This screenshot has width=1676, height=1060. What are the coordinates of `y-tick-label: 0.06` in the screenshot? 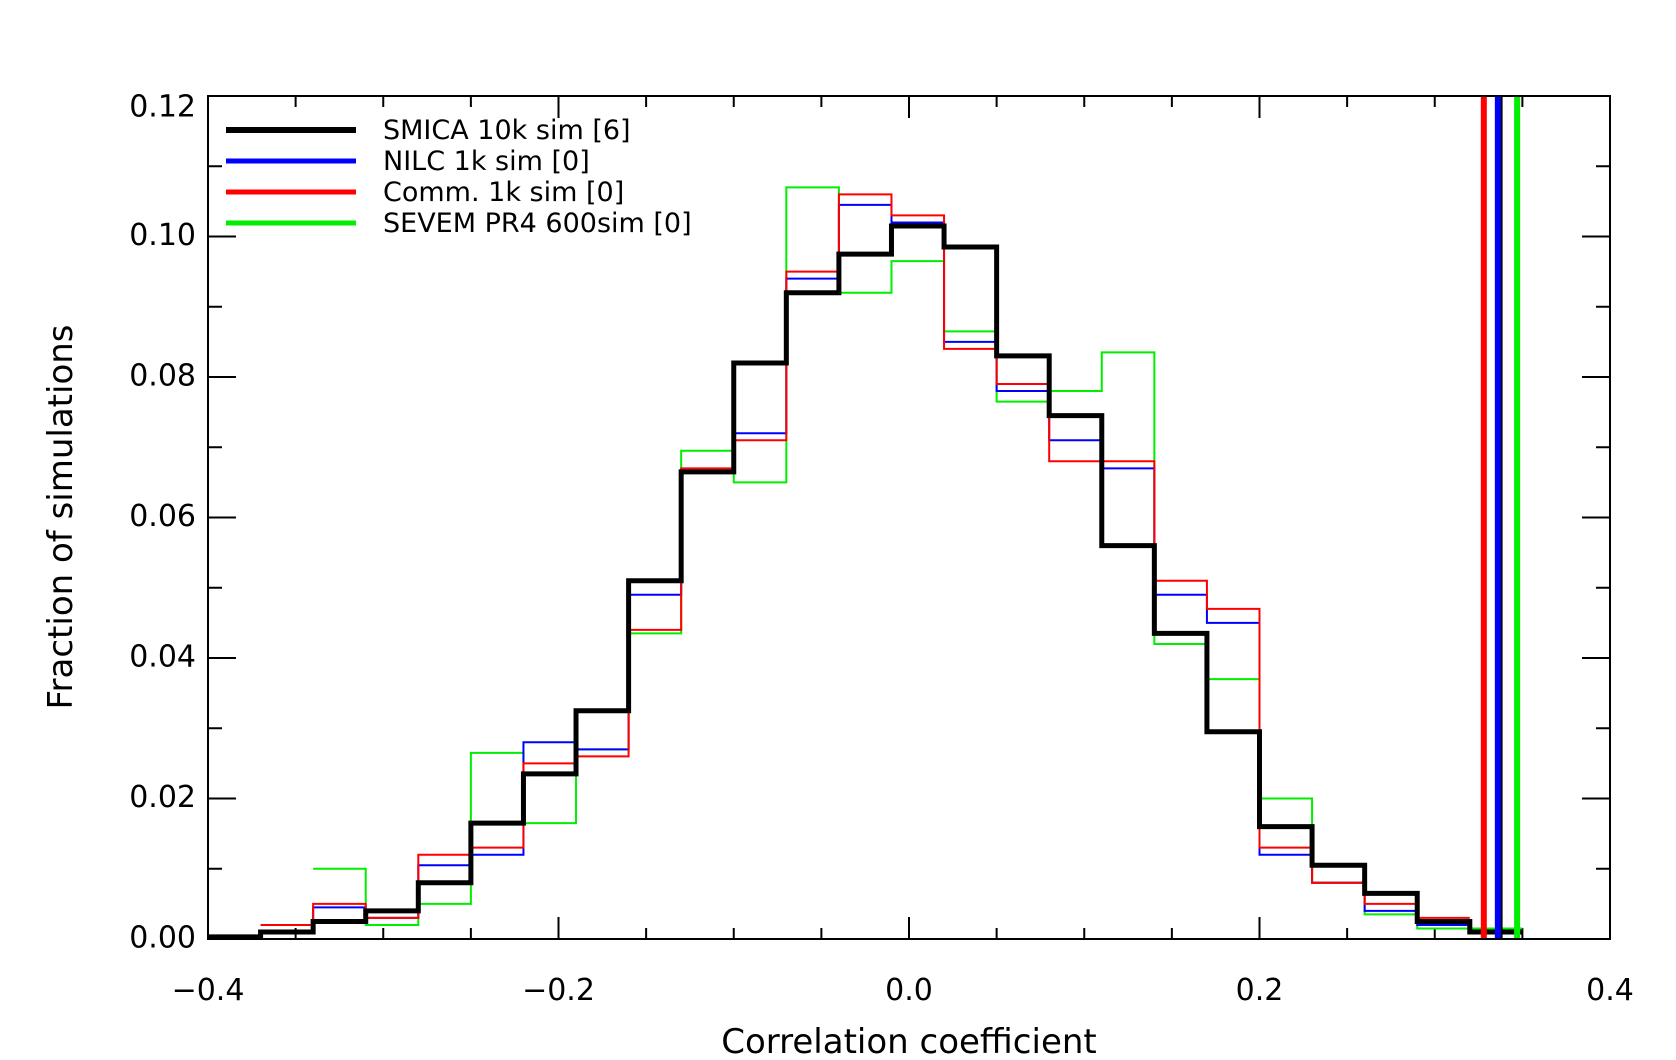 It's located at (162, 516).